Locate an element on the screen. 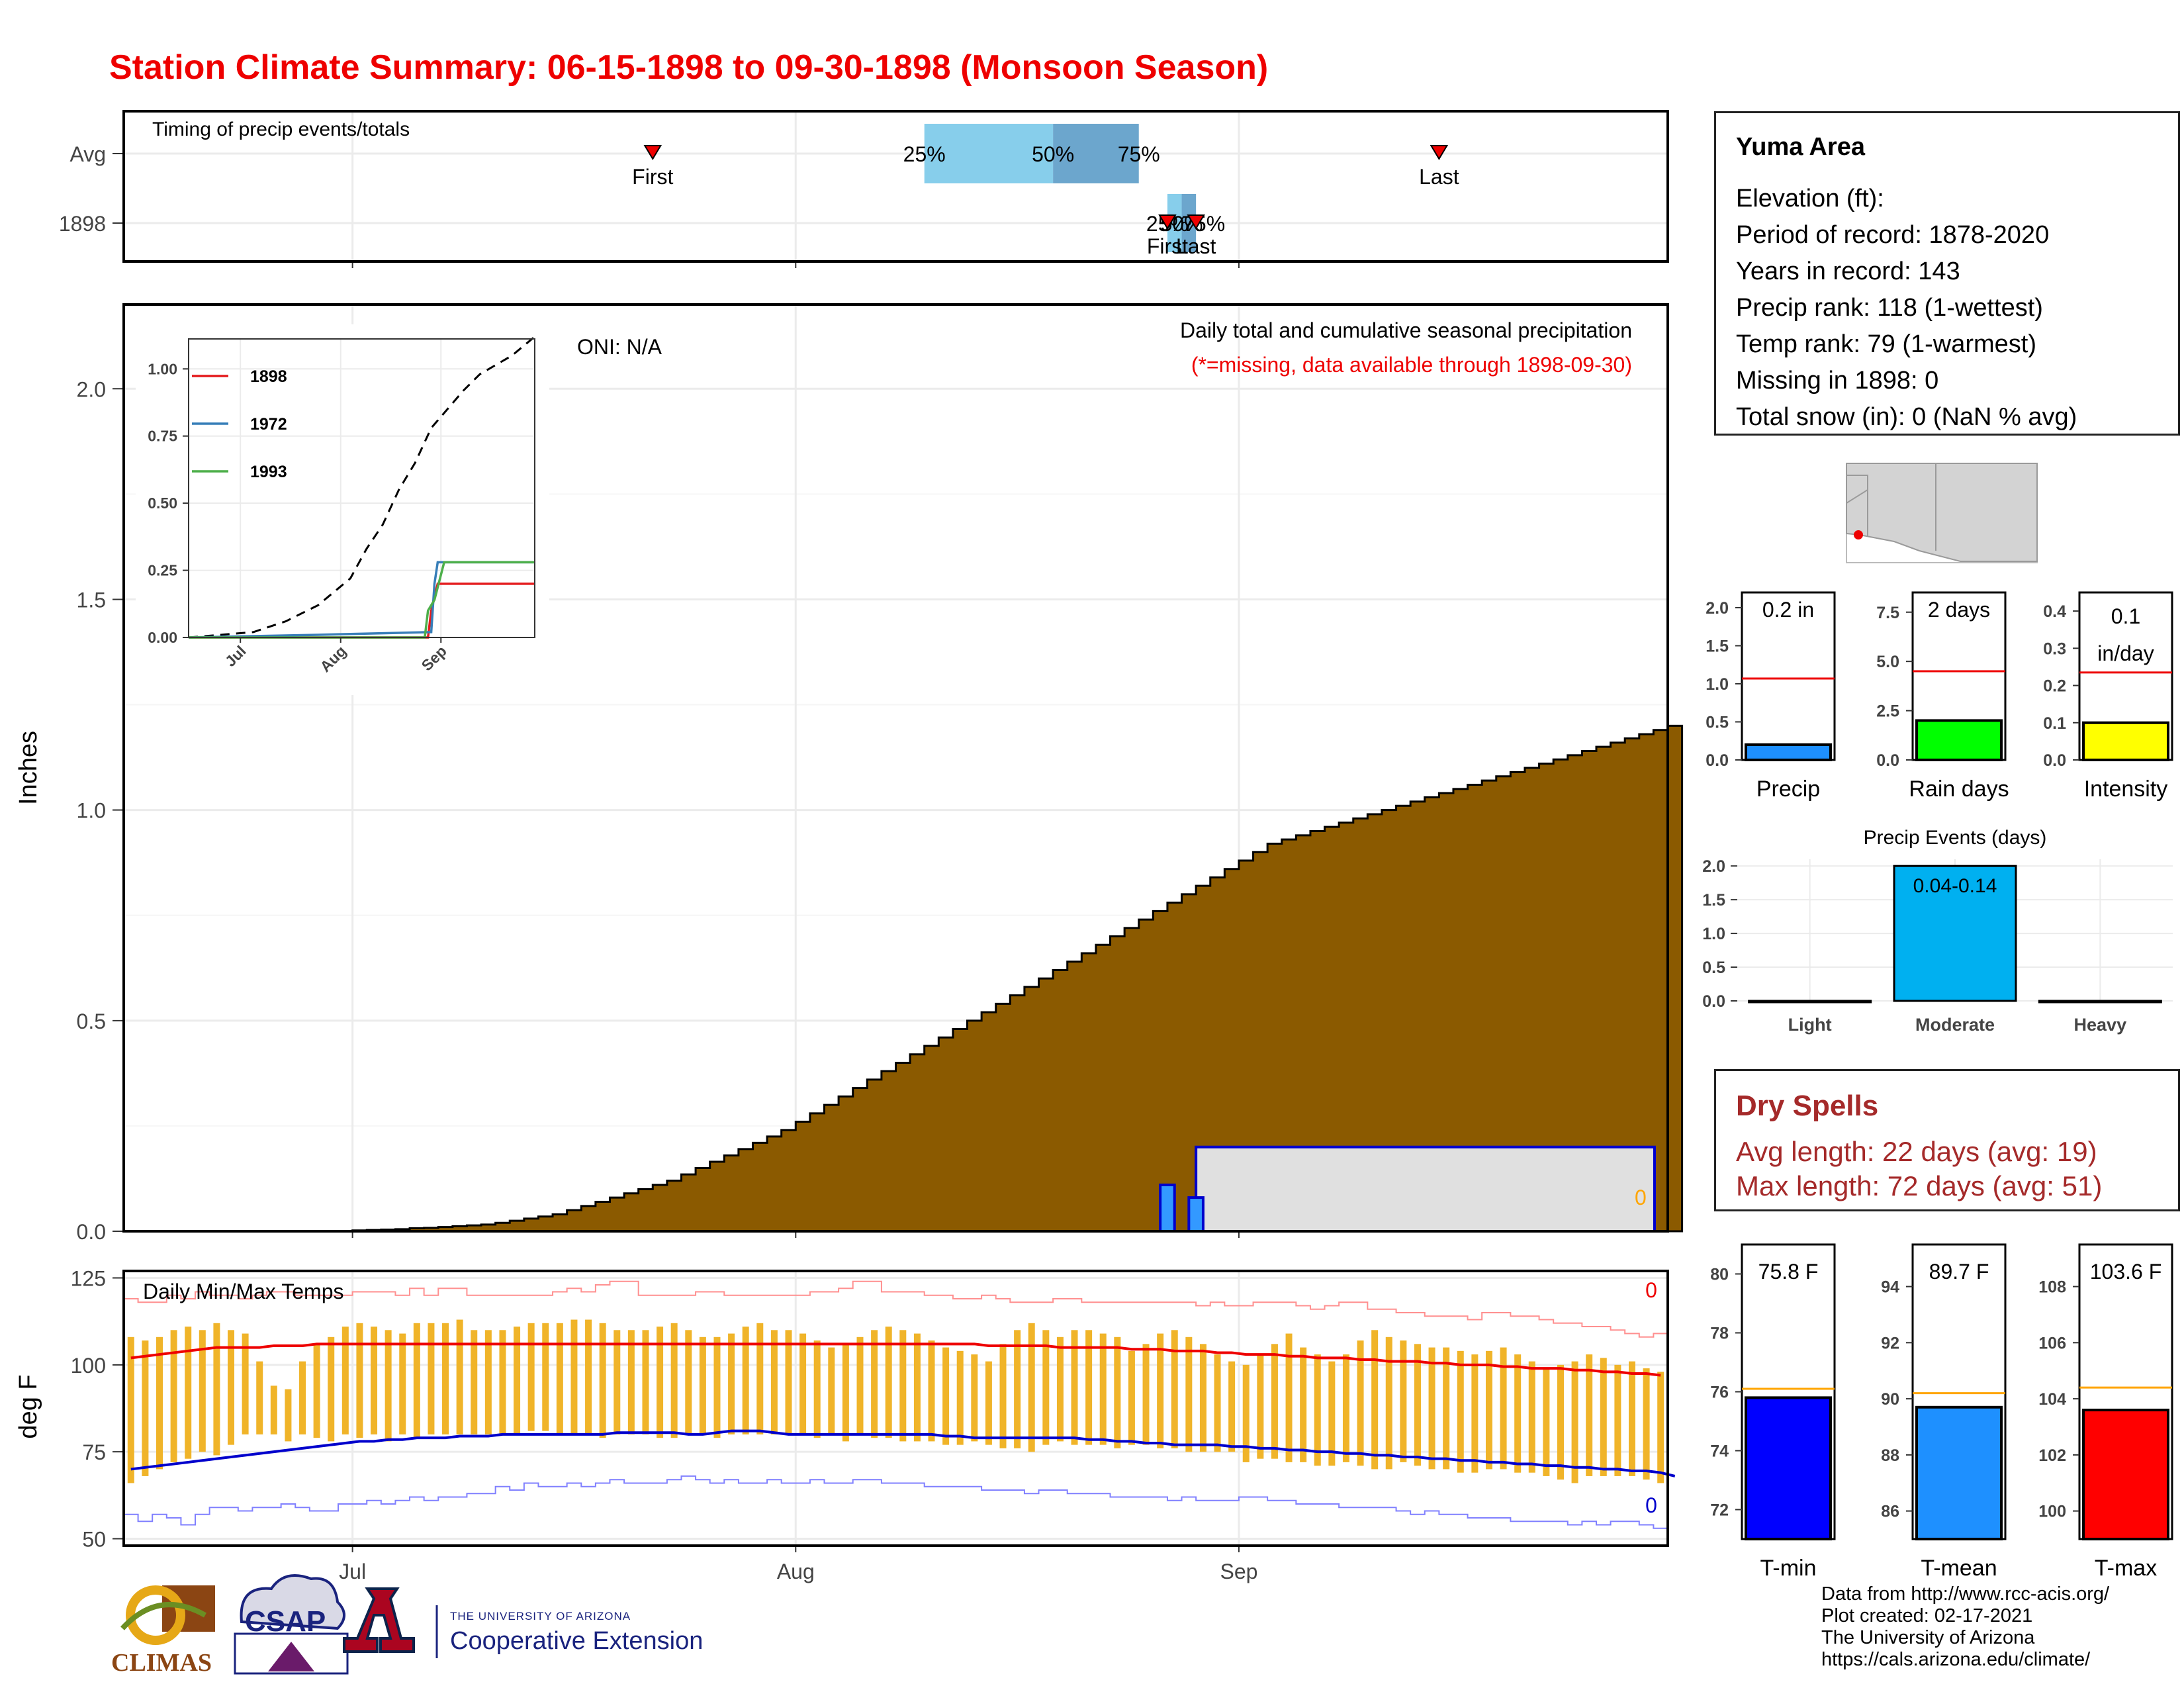 This screenshot has width=2184, height=1688. intensity-y-tick-label: 0.4 is located at coordinates (2054, 611).